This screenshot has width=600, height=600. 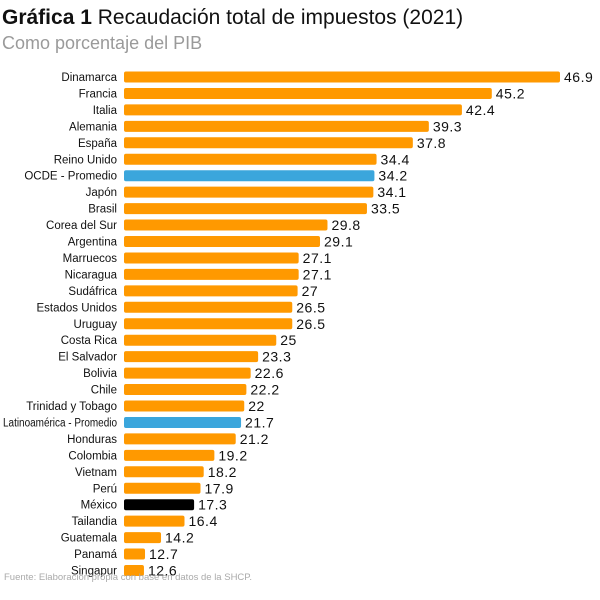 What do you see at coordinates (163, 554) in the screenshot?
I see `value-label: 12.7` at bounding box center [163, 554].